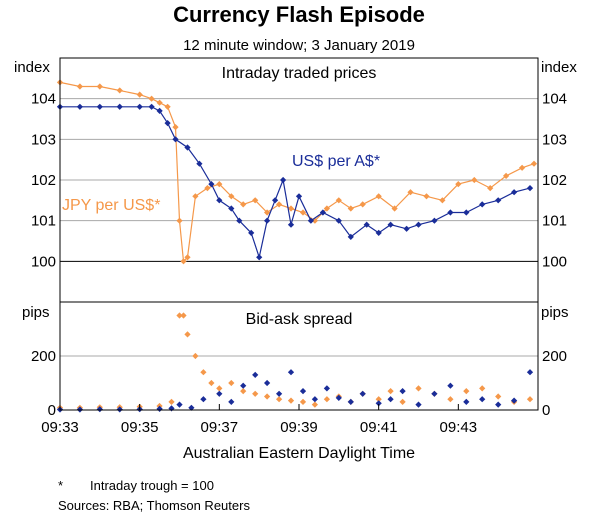 This screenshot has width=598, height=517. What do you see at coordinates (554, 139) in the screenshot?
I see `y-tick-right: 103` at bounding box center [554, 139].